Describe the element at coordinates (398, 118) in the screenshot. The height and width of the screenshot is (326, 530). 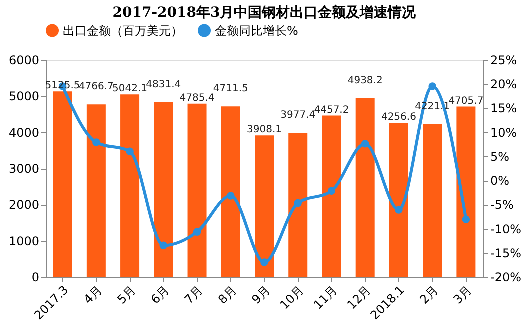
I see `data-label: 4256.6` at that location.